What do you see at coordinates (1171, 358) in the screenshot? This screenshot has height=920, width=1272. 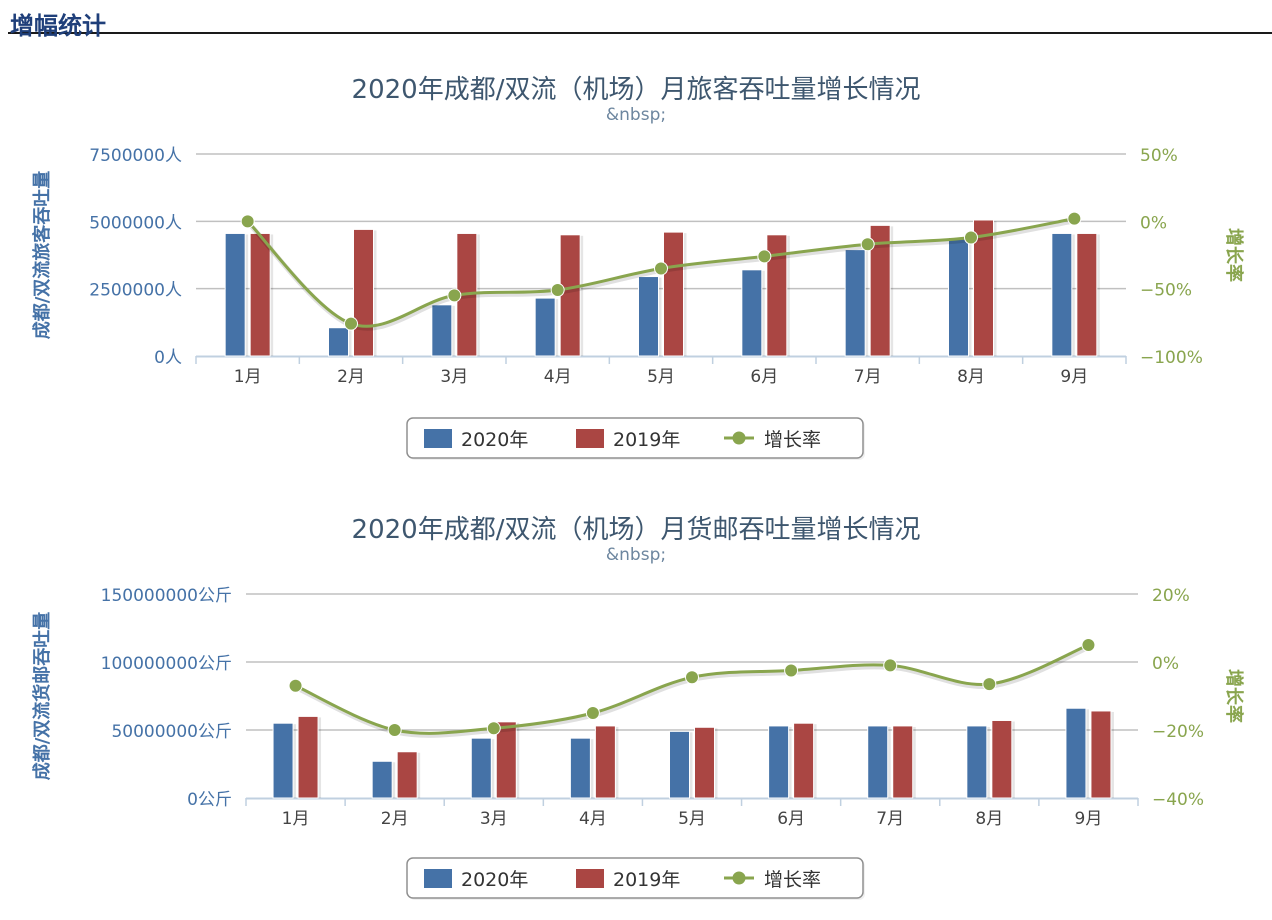 I see `y2-tick-label: −100%` at bounding box center [1171, 358].